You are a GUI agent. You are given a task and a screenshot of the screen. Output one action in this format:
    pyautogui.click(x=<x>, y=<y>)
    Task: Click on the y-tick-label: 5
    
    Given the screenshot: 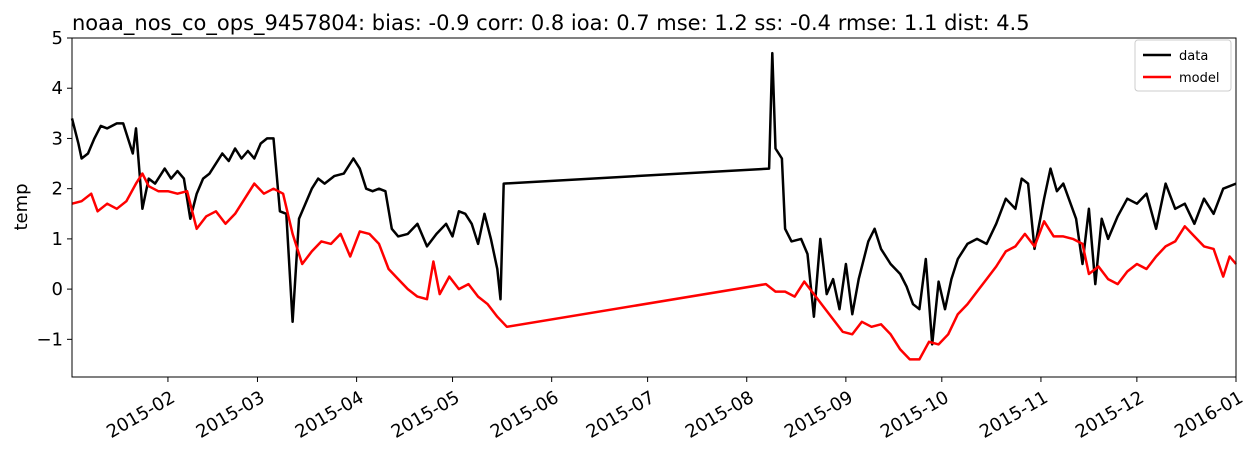 What is the action you would take?
    pyautogui.click(x=57, y=38)
    